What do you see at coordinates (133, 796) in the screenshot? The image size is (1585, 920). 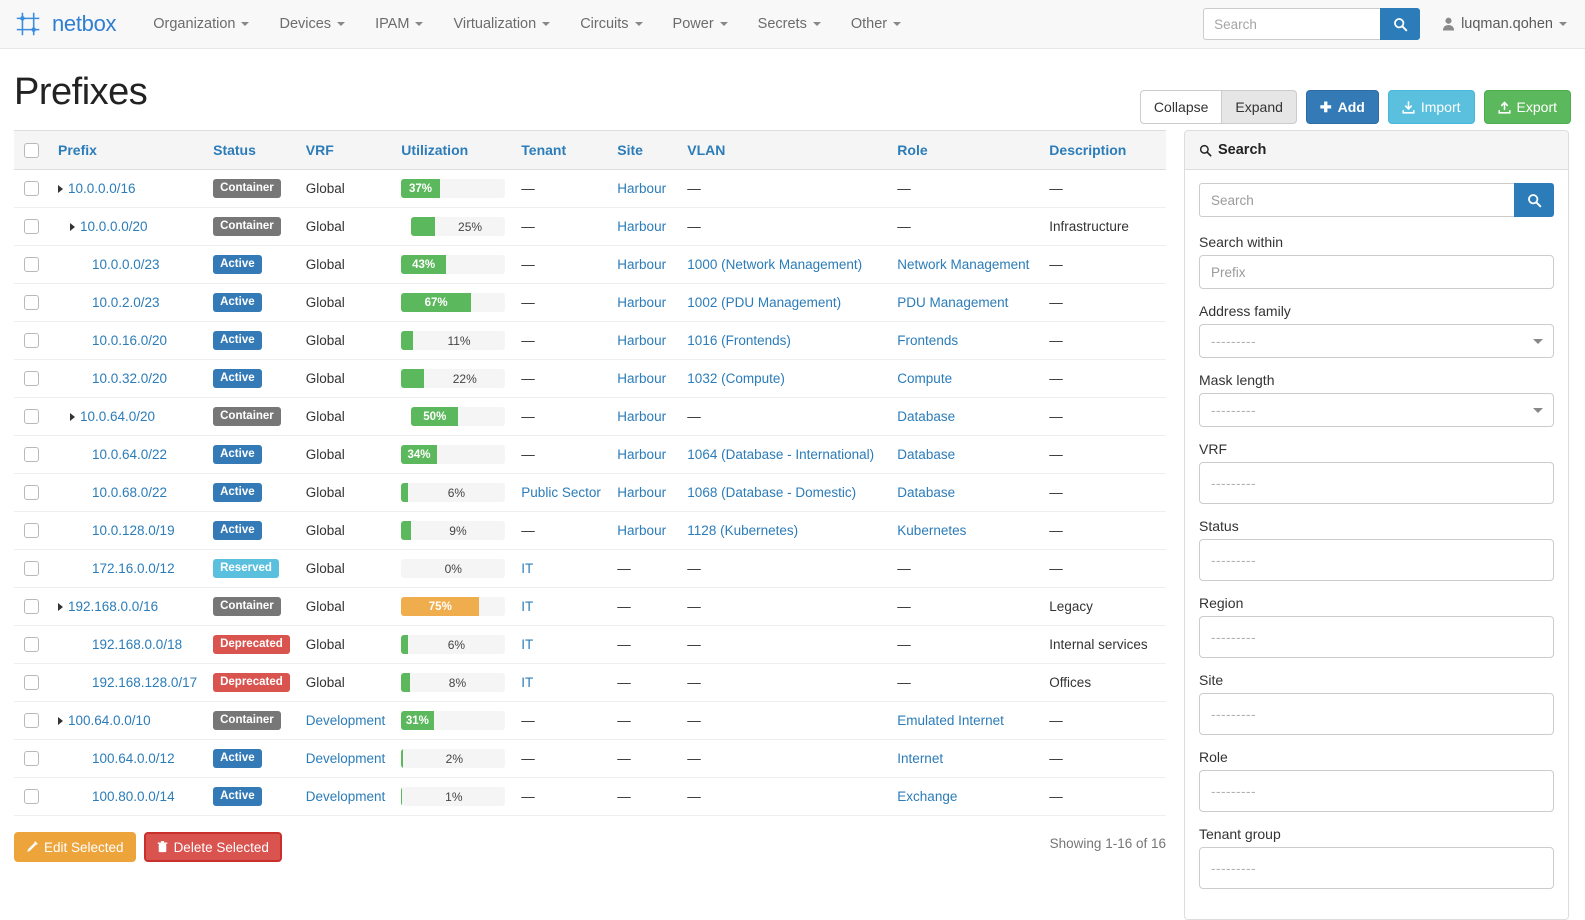 I see `prefix-link: 100.80.0.0/14` at bounding box center [133, 796].